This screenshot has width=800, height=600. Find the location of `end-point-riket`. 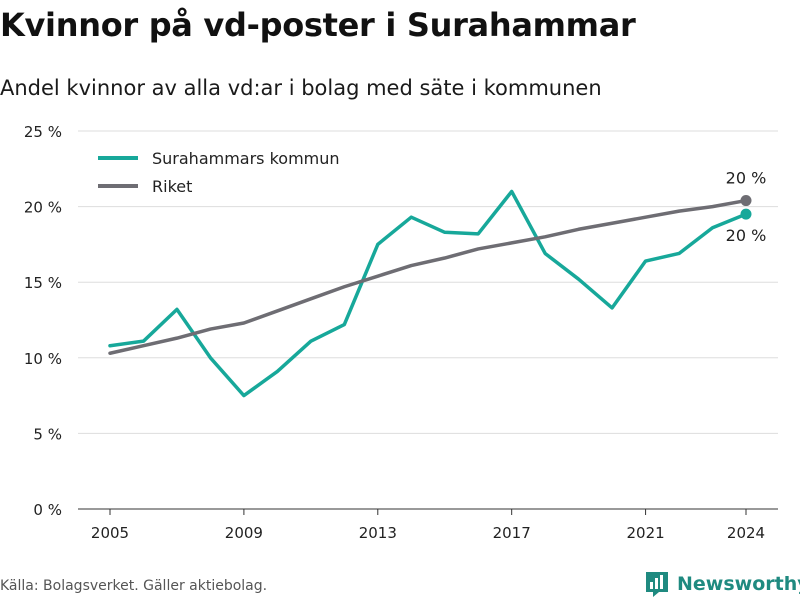

end-point-riket is located at coordinates (746, 201).